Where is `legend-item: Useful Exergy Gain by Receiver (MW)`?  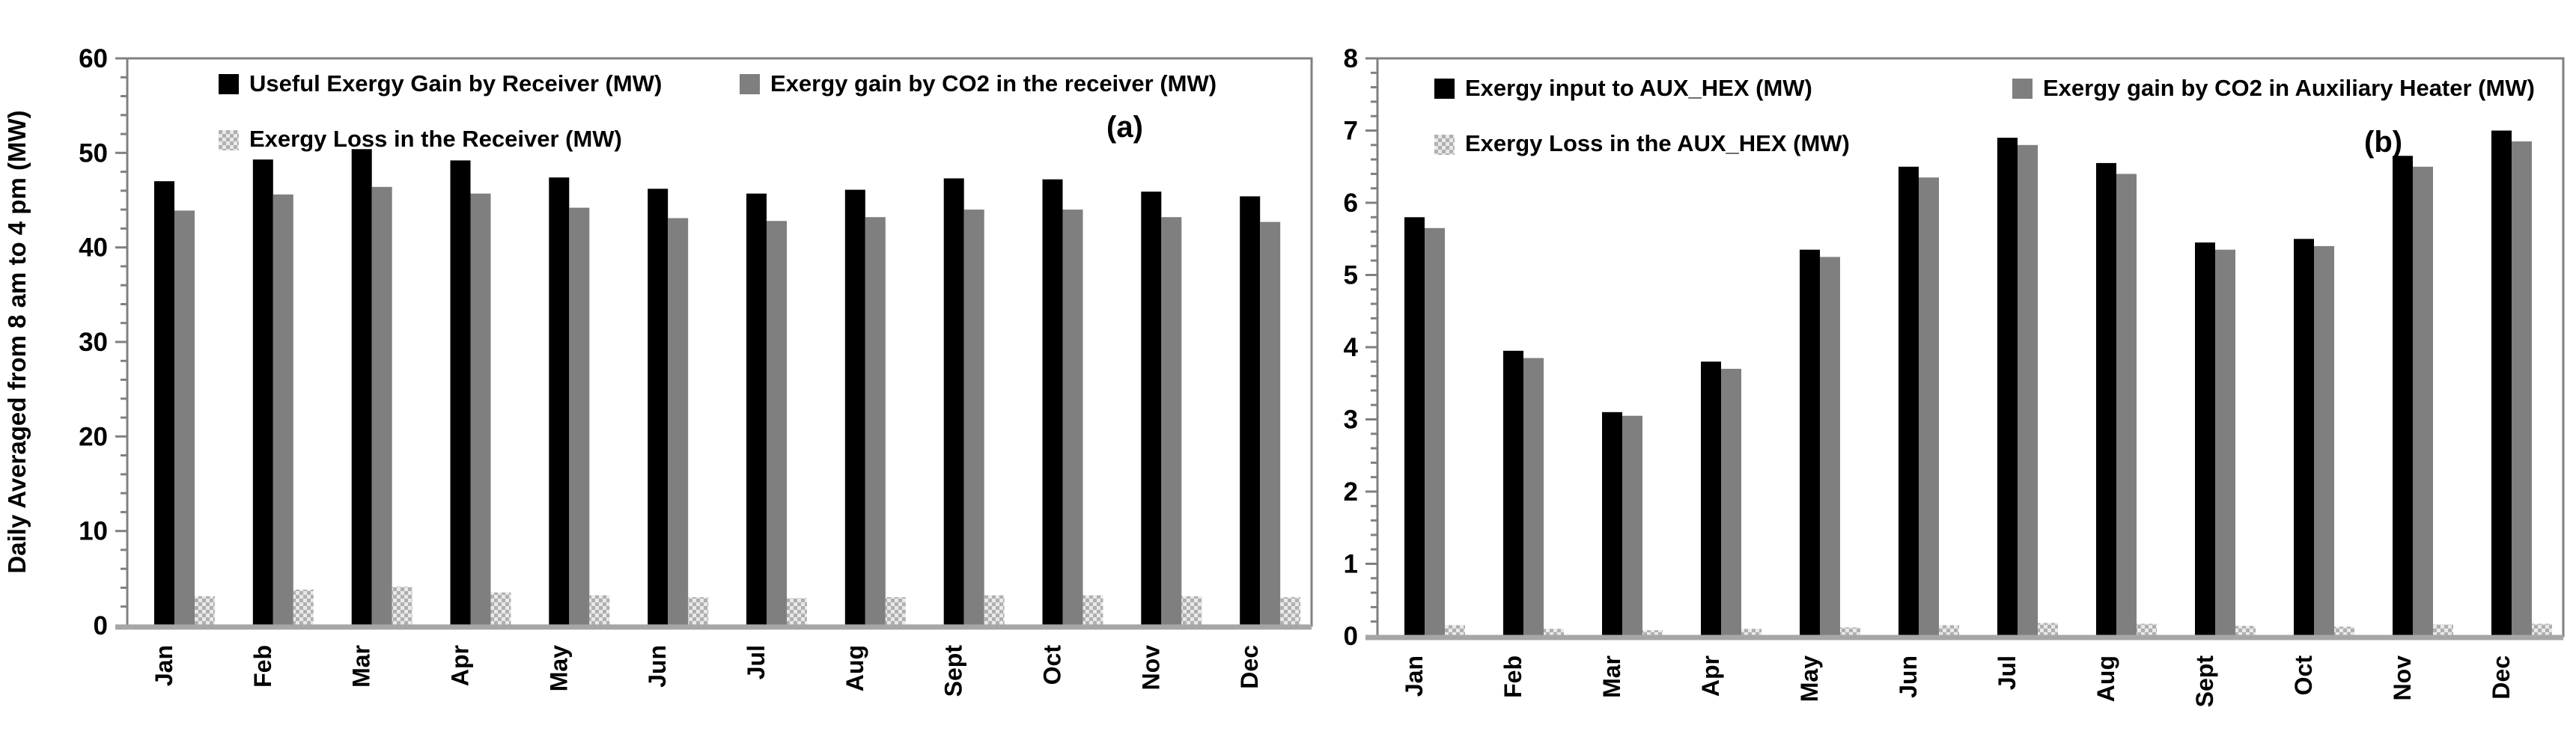
legend-item: Useful Exergy Gain by Receiver (MW) is located at coordinates (441, 83).